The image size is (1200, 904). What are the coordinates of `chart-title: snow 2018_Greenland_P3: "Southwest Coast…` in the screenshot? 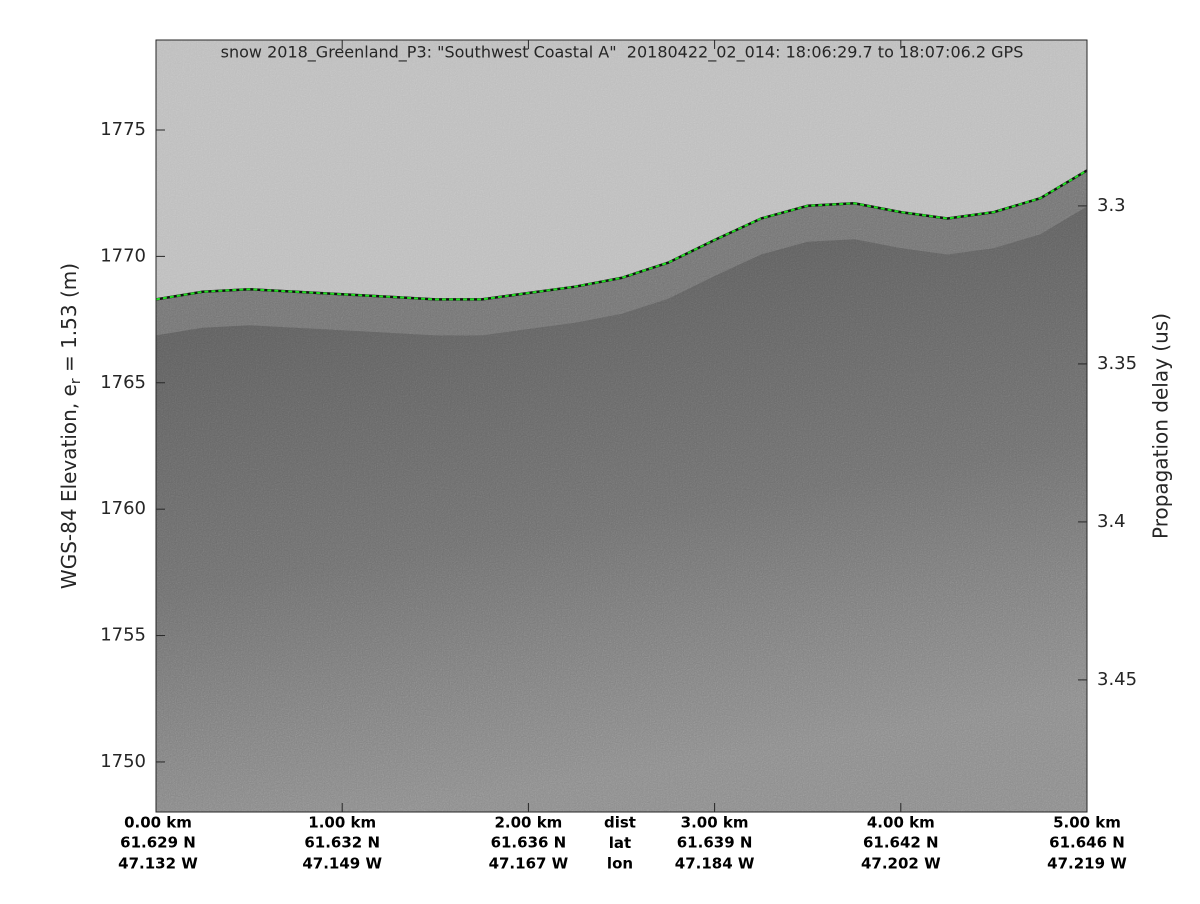 It's located at (622, 53).